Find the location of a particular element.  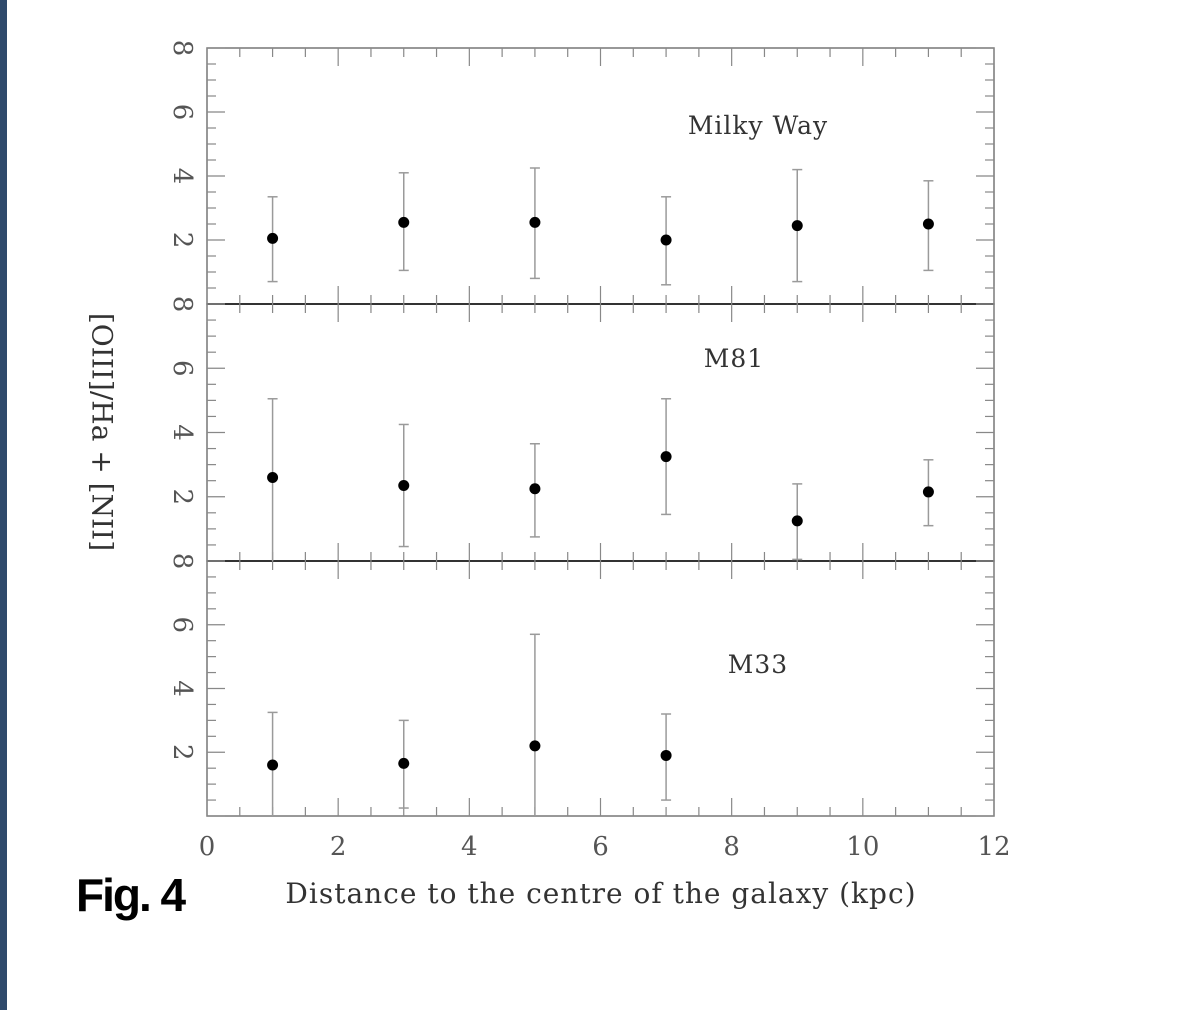

x-tick-labels: 0 2 4 6 8 10 12 is located at coordinates (605, 847).